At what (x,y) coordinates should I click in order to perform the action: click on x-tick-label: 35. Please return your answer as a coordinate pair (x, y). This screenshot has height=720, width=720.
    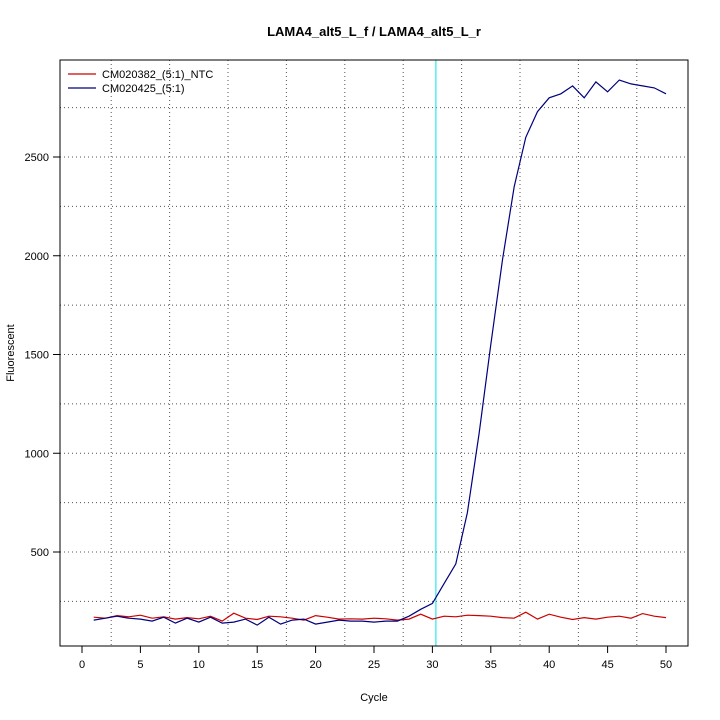
    Looking at the image, I should click on (491, 665).